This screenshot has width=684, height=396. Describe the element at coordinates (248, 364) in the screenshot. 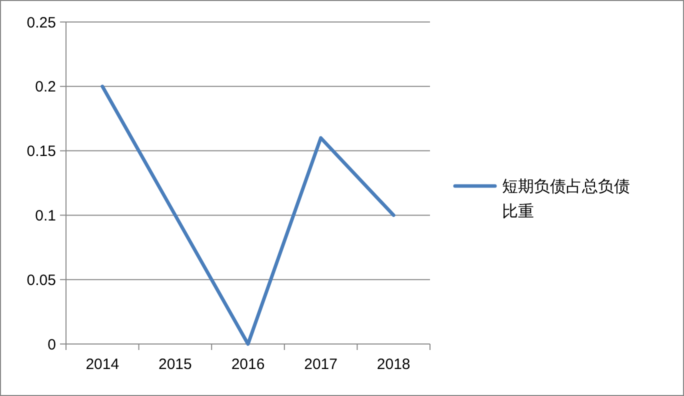

I see `x-tick-label: 2016` at that location.